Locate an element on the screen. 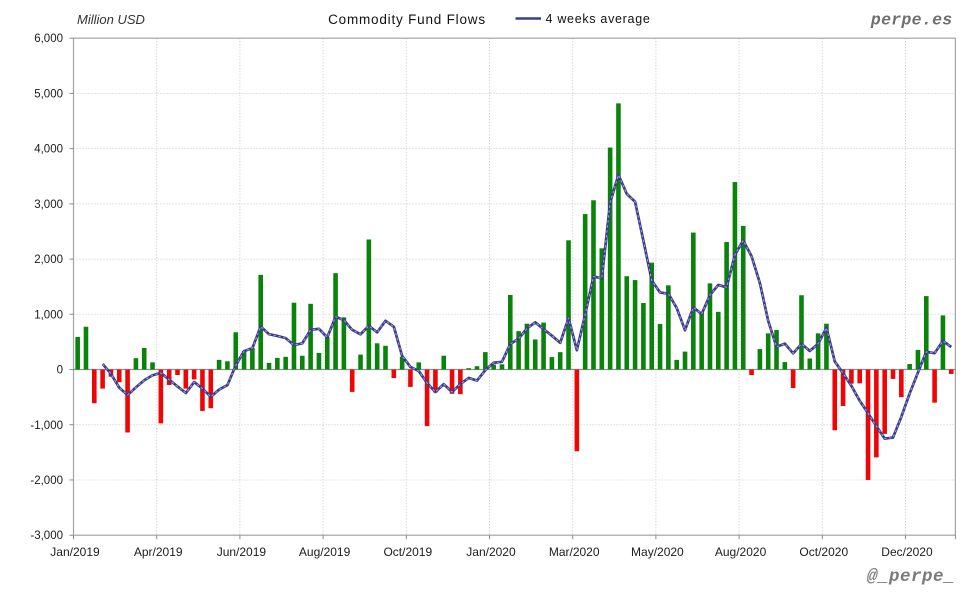  svg-text: Jan/2019 is located at coordinates (75, 552).